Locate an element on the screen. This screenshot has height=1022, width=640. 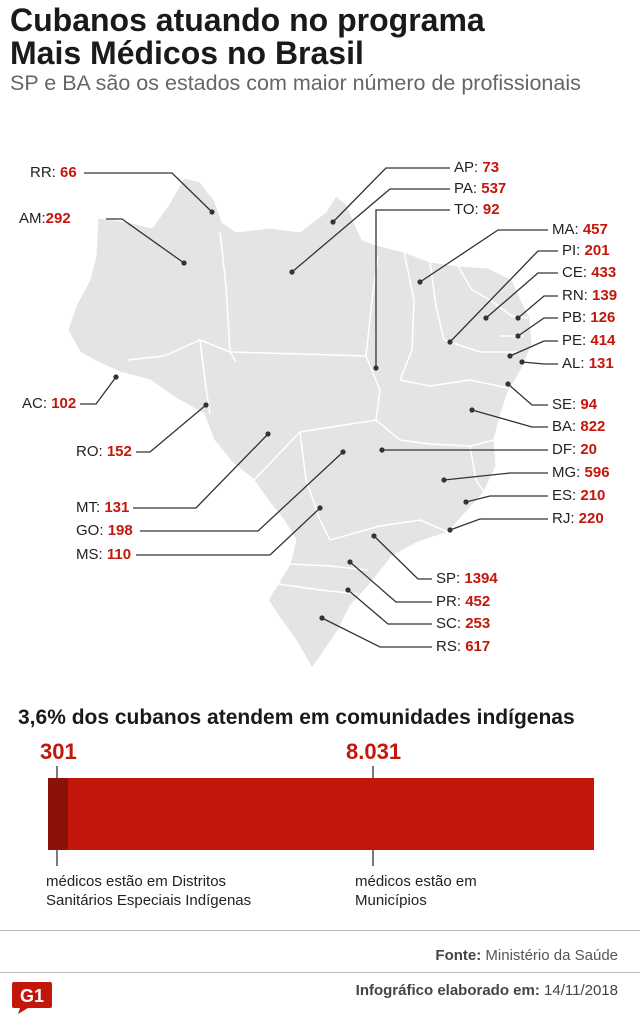
state-value: 1394 is located at coordinates (481, 578).